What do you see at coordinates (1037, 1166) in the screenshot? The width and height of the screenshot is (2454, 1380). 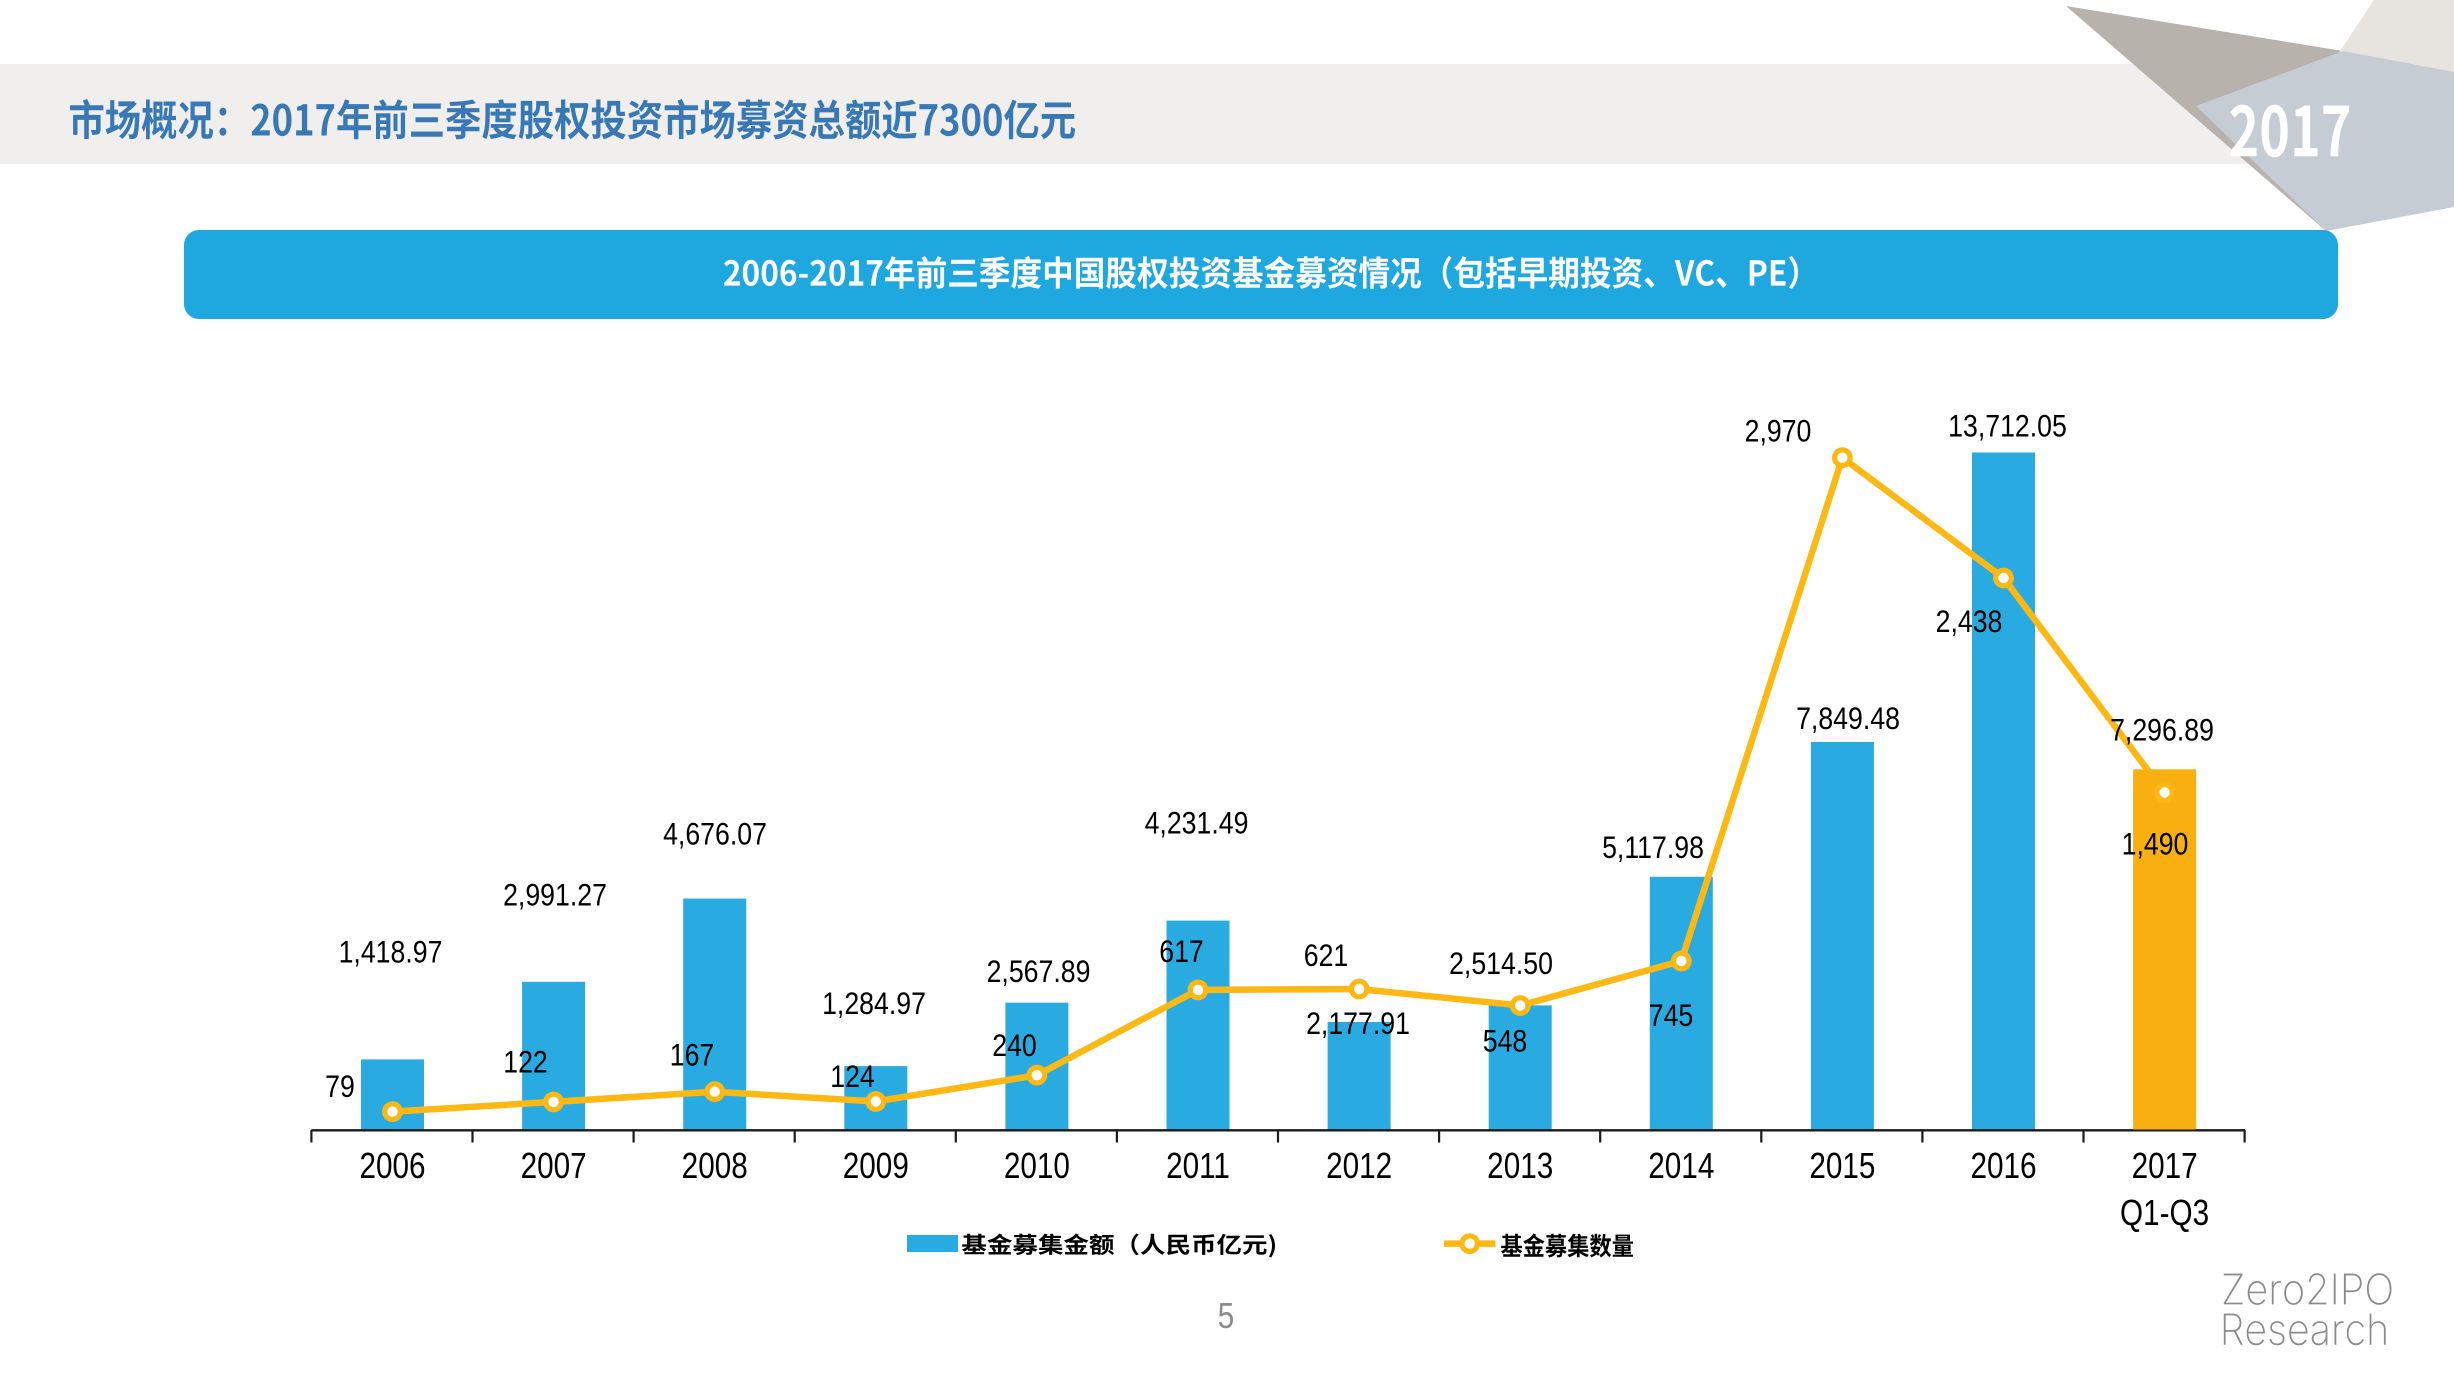 I see `svg-text: 2010` at bounding box center [1037, 1166].